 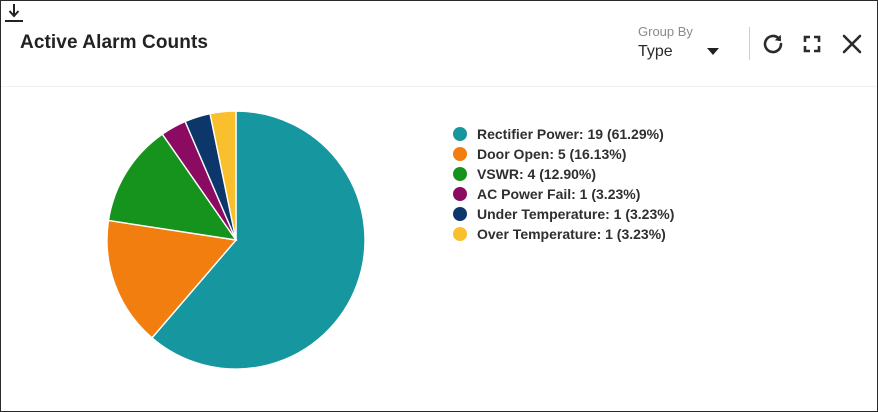 I want to click on close-icon, so click(x=852, y=44).